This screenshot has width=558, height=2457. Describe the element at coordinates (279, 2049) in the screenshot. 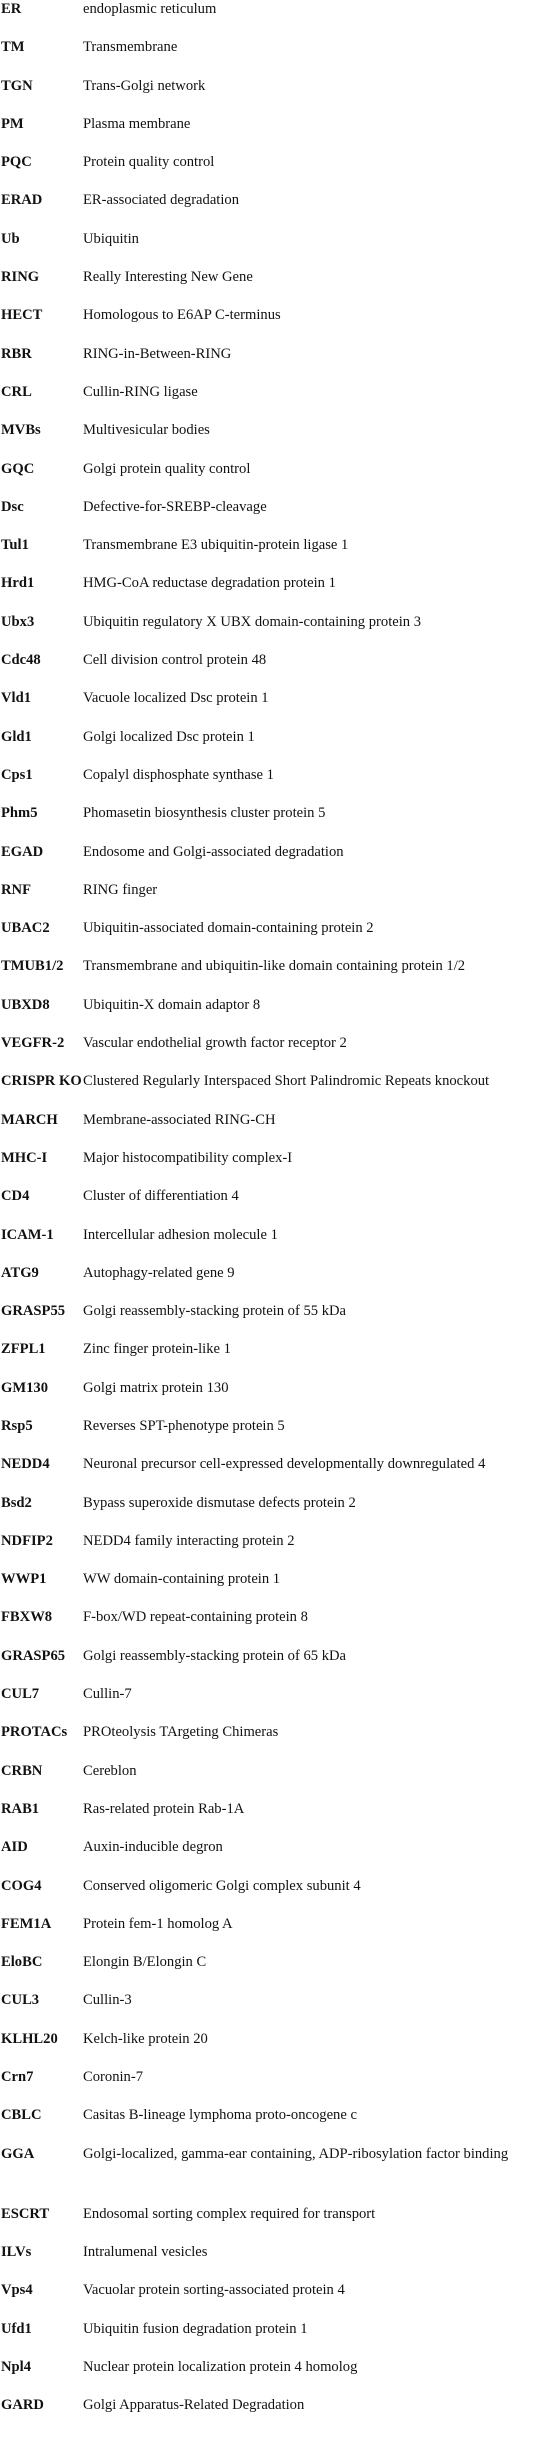

I see `abbreviation-row: KLHL20 Kelch-like protein 20` at that location.